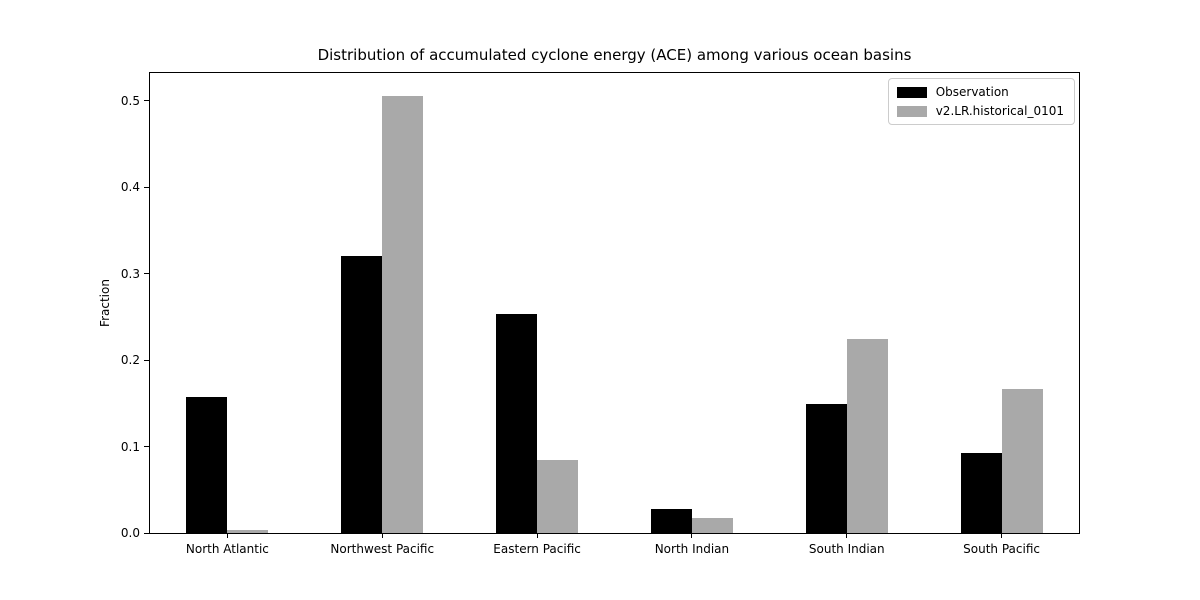  What do you see at coordinates (248, 531) in the screenshot?
I see `bar-v2lrhistorical_0101-north-atlantic` at bounding box center [248, 531].